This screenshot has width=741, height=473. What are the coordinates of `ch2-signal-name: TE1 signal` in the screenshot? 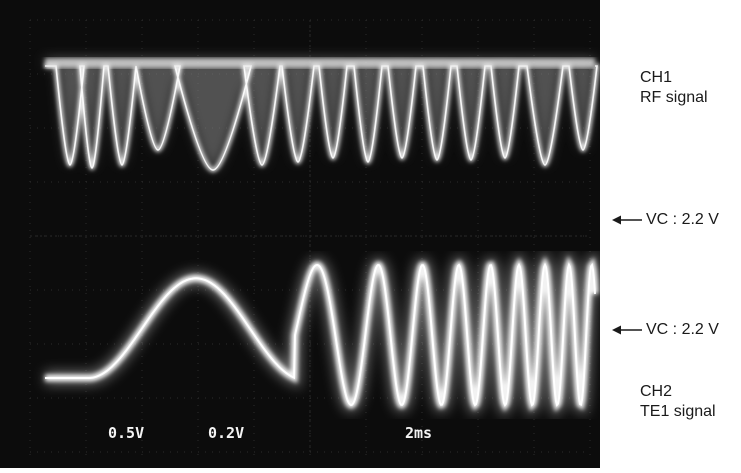 It's located at (678, 411).